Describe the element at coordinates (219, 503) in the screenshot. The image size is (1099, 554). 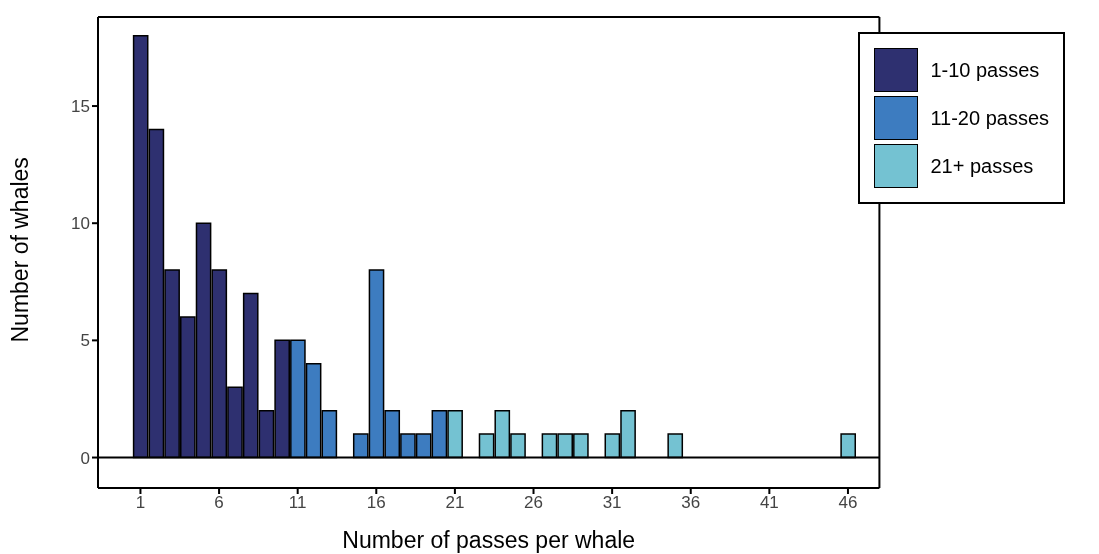
I see `x-tick-label: 6` at that location.